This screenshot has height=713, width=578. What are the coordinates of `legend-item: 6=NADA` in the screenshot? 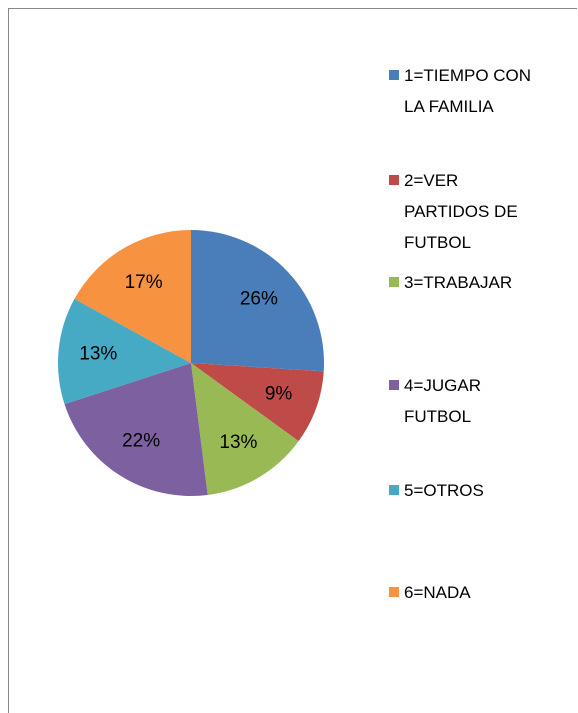 It's located at (464, 592).